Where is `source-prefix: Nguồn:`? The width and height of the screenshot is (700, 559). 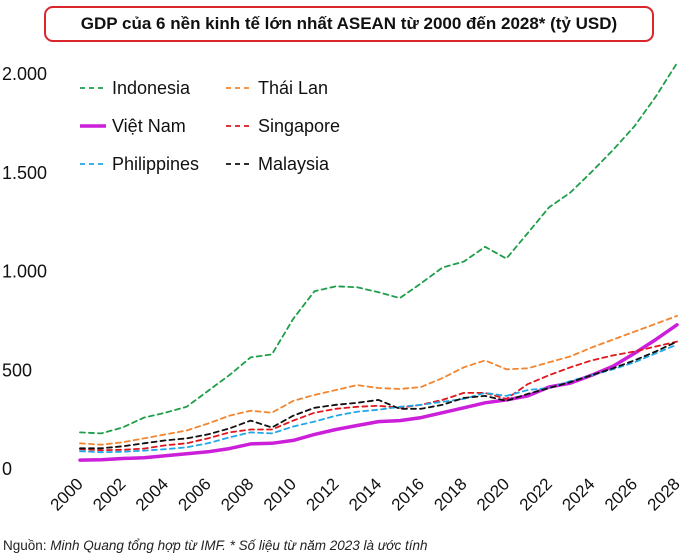 source-prefix: Nguồn: is located at coordinates (27, 545).